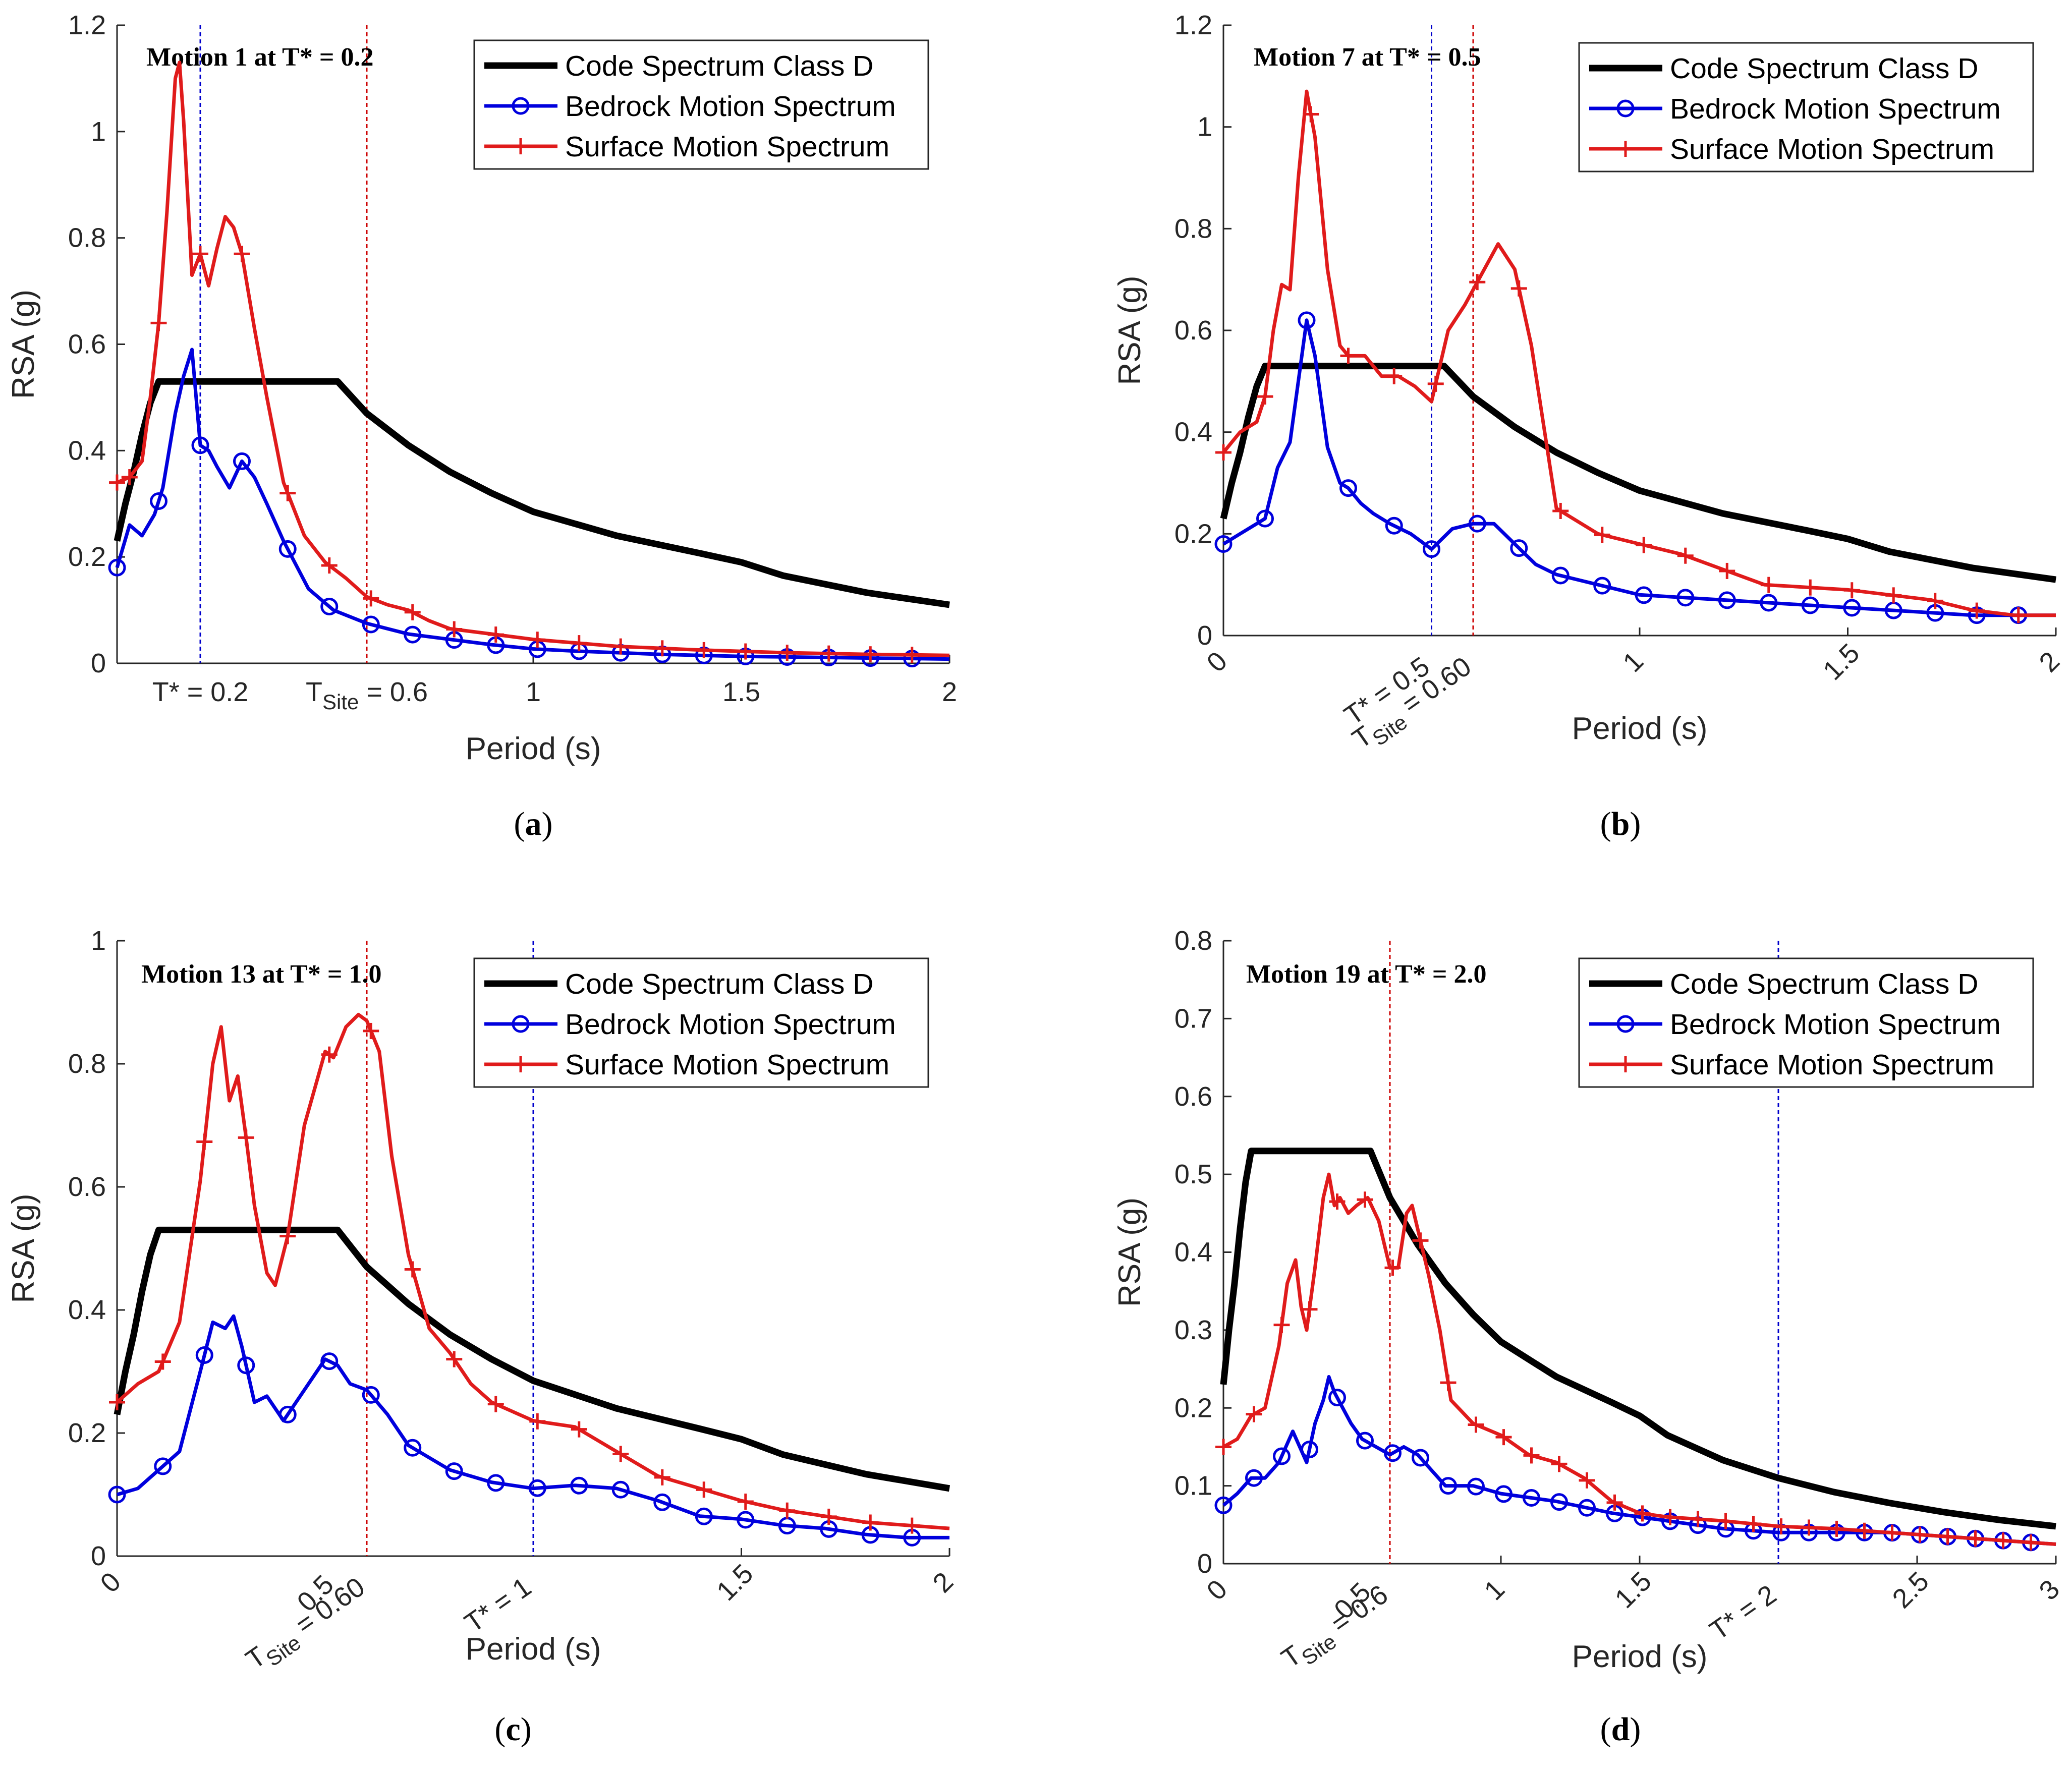 The height and width of the screenshot is (1772, 2072). I want to click on series-line-surface, so click(533, 1271).